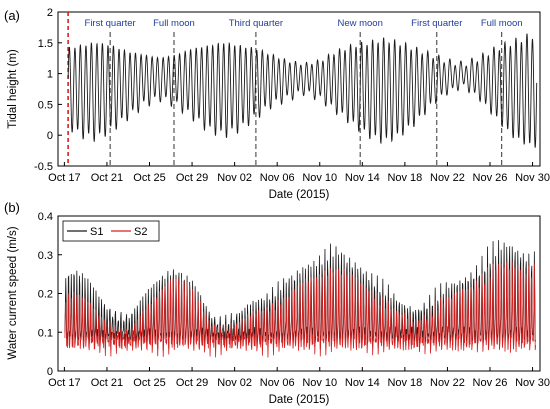  What do you see at coordinates (45, 105) in the screenshot?
I see `panel-a-y-tick-label: 0.5` at bounding box center [45, 105].